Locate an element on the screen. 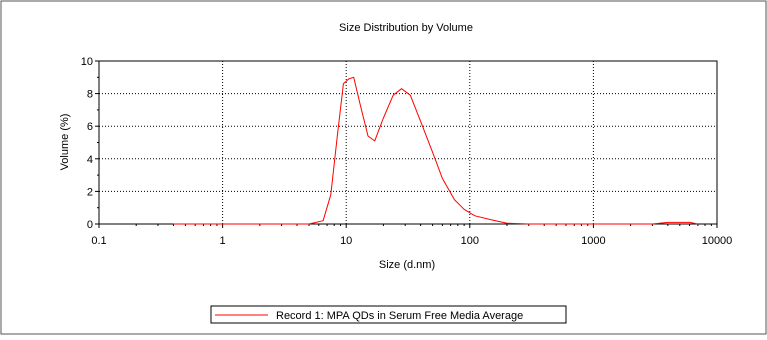 Image resolution: width=767 pixels, height=340 pixels. x-tick-label: 100 is located at coordinates (470, 241).